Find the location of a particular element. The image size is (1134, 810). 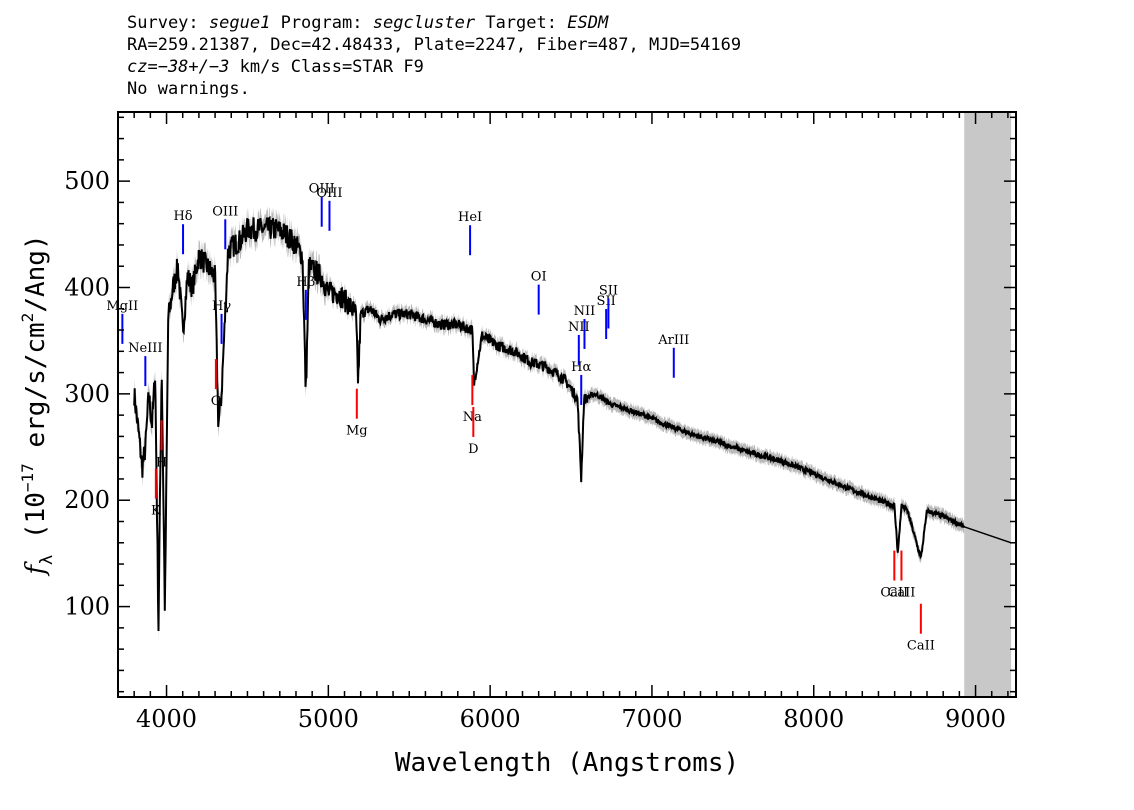

y-axis-title-part-a: (10 is located at coordinates (36, 523).